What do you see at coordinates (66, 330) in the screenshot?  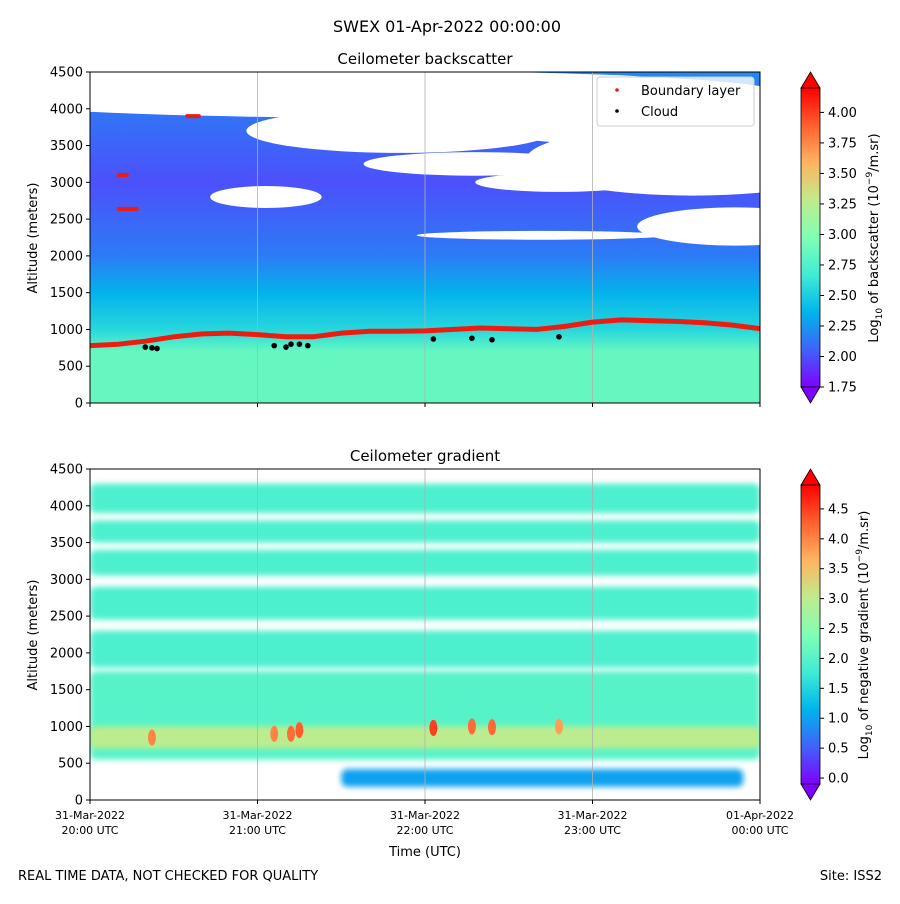 I see `y-tick-label: 1000` at bounding box center [66, 330].